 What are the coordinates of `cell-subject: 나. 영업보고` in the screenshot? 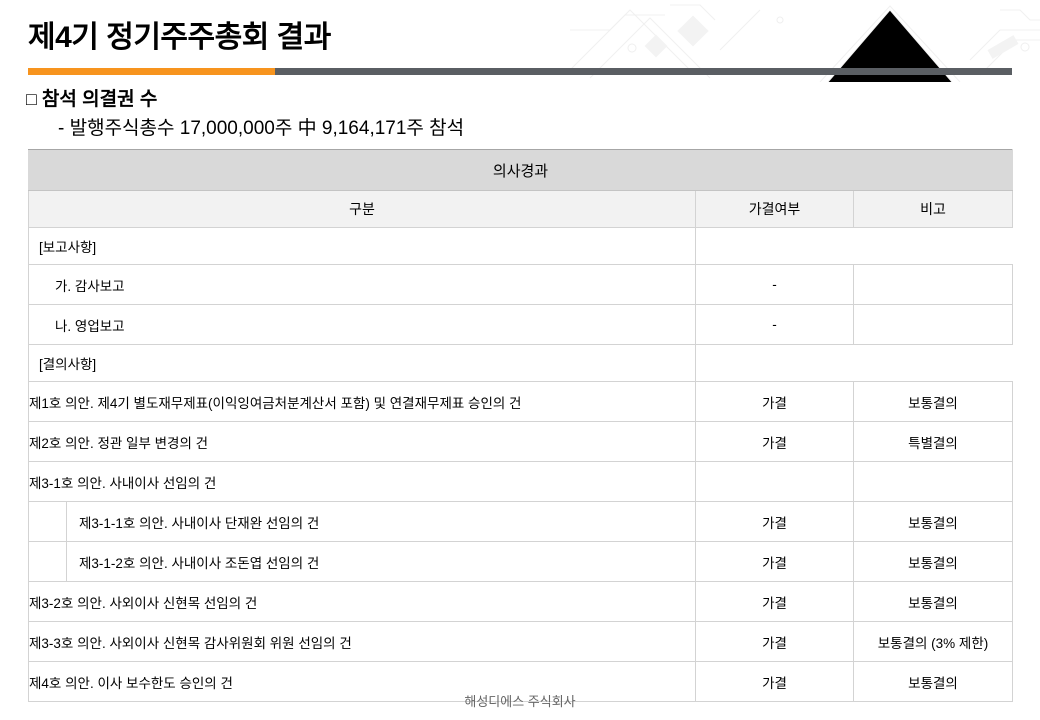 It's located at (362, 324).